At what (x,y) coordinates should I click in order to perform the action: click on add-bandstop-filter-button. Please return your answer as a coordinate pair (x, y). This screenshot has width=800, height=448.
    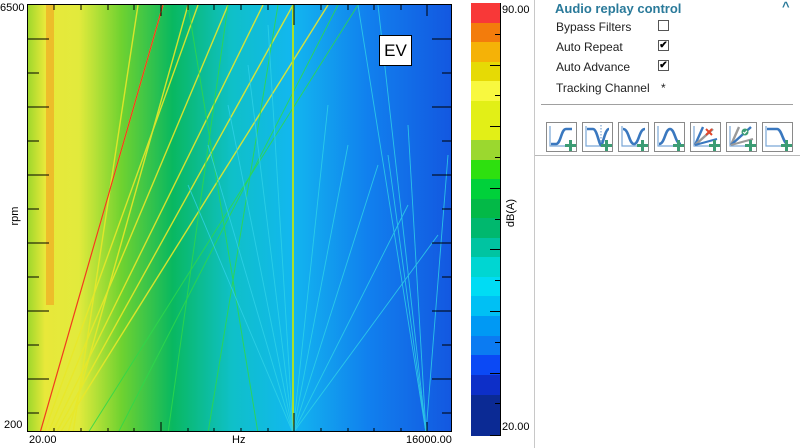
    Looking at the image, I should click on (633, 137).